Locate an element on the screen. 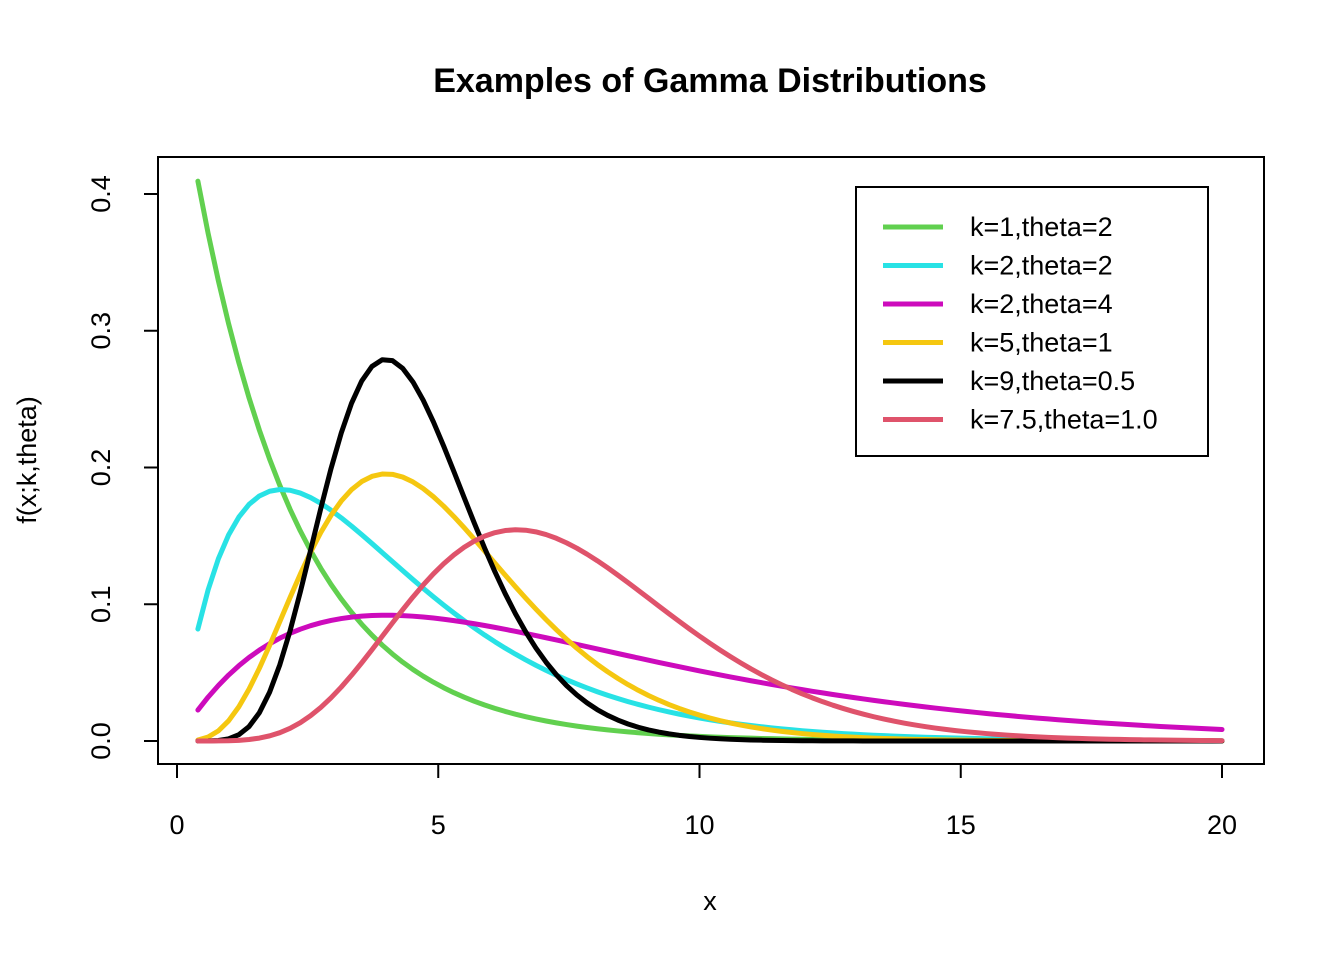 Image resolution: width=1344 pixels, height=960 pixels. x-tick-label: 15 is located at coordinates (961, 825).